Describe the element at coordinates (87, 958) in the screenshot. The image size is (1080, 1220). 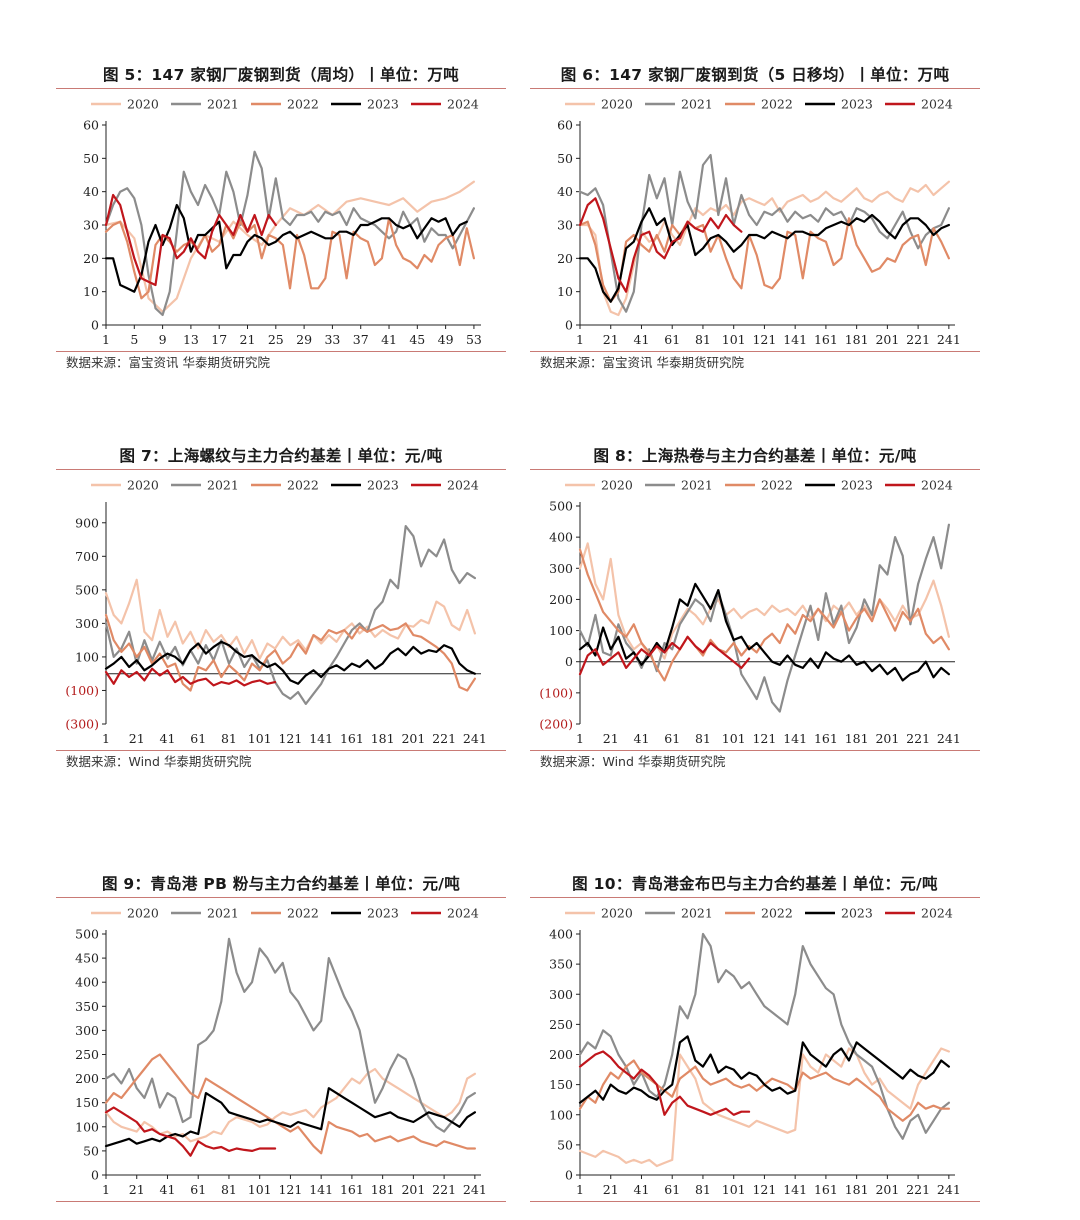
I see `y-tick-label: 450` at that location.